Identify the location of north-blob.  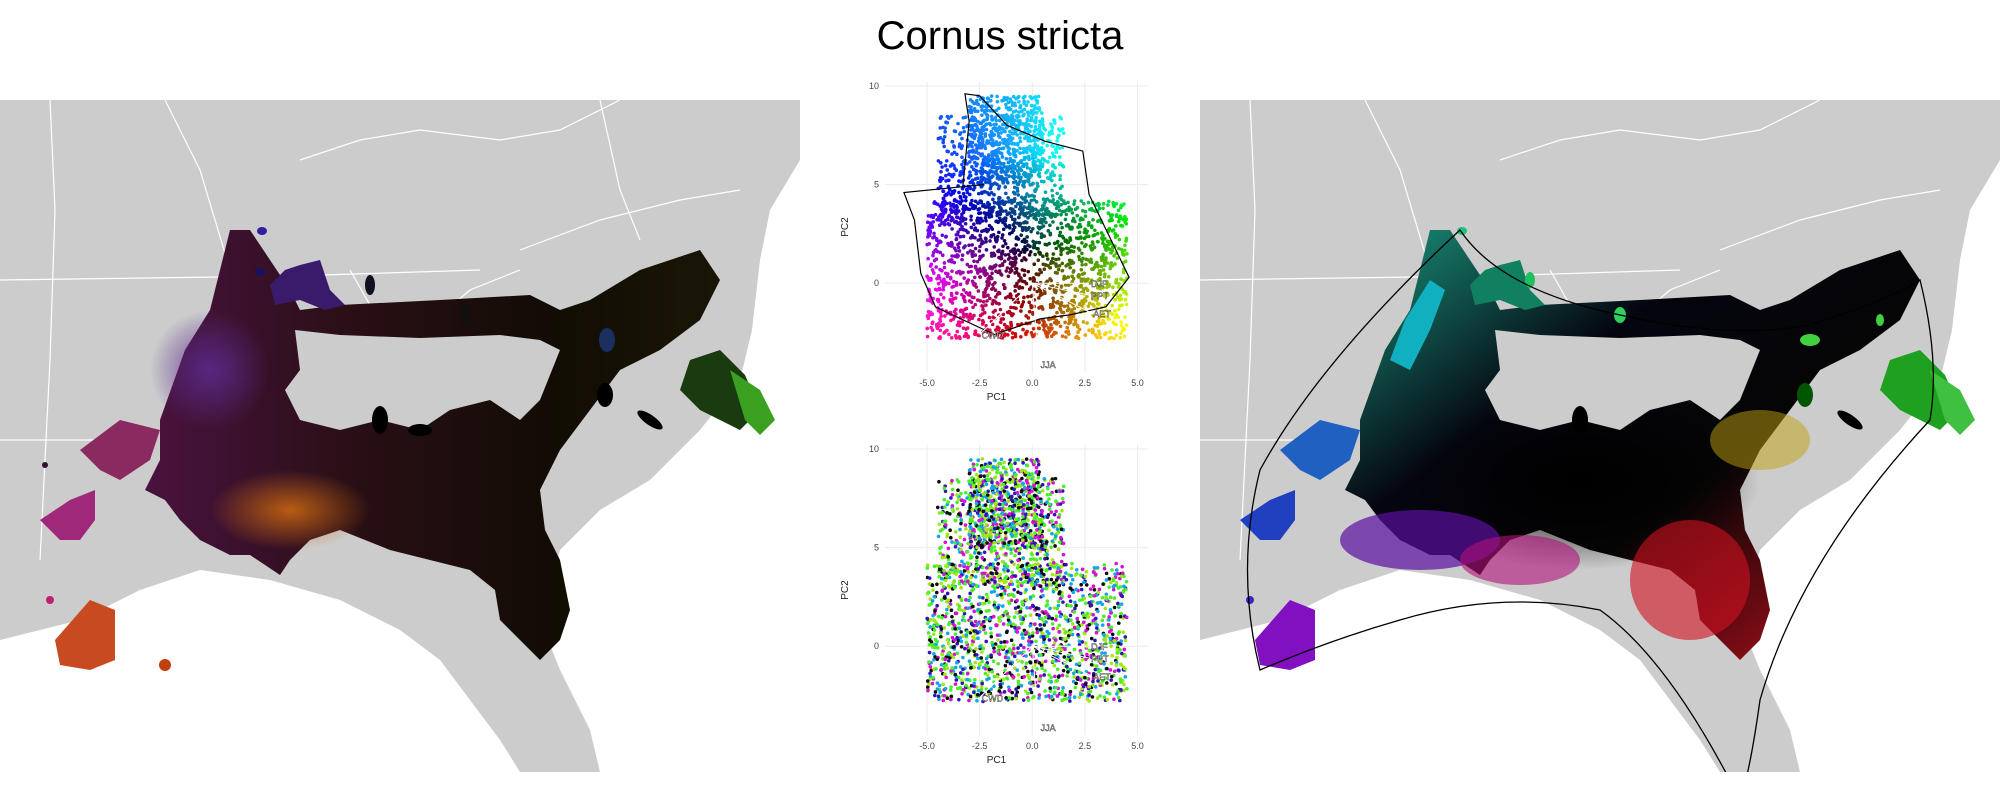
(307, 285).